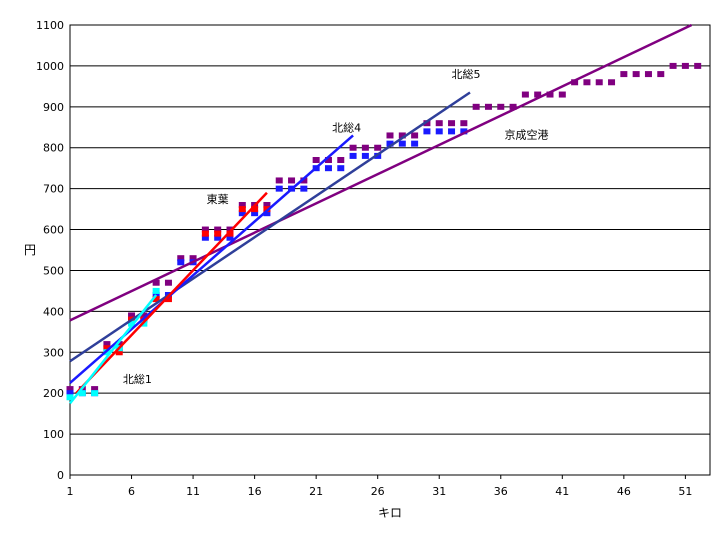 This screenshot has width=724, height=537. I want to click on y-tick-label: 900, so click(53, 107).